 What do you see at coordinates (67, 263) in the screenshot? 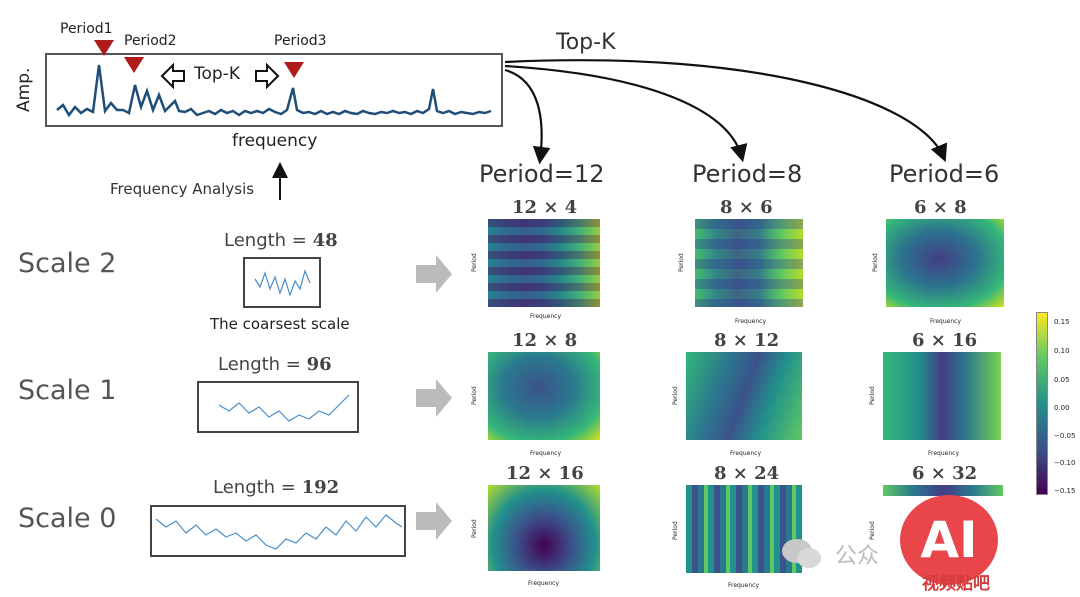
I see `scale2-label: Scale 2` at bounding box center [67, 263].